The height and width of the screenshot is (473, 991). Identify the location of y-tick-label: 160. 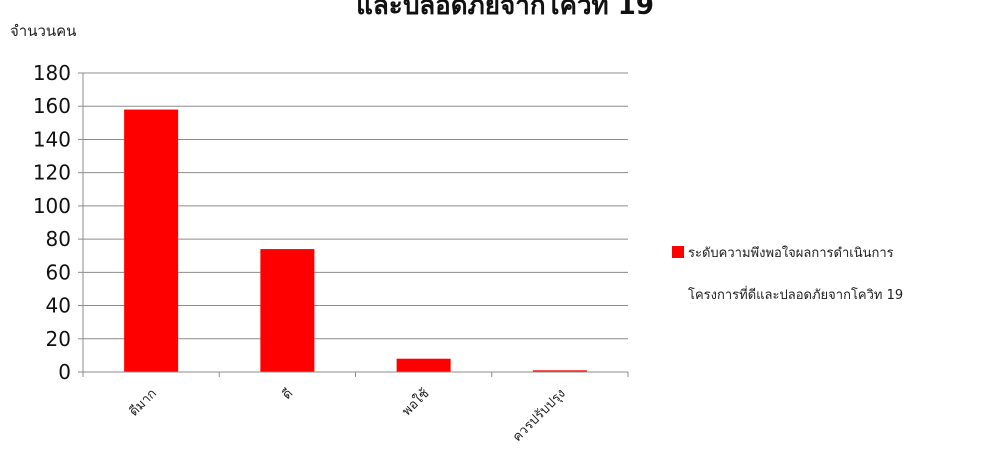
(52, 106).